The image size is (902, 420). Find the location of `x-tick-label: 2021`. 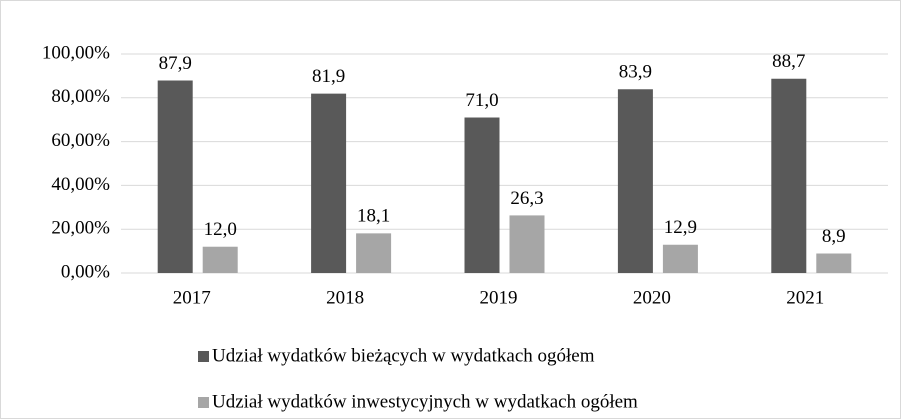

x-tick-label: 2021 is located at coordinates (805, 297).